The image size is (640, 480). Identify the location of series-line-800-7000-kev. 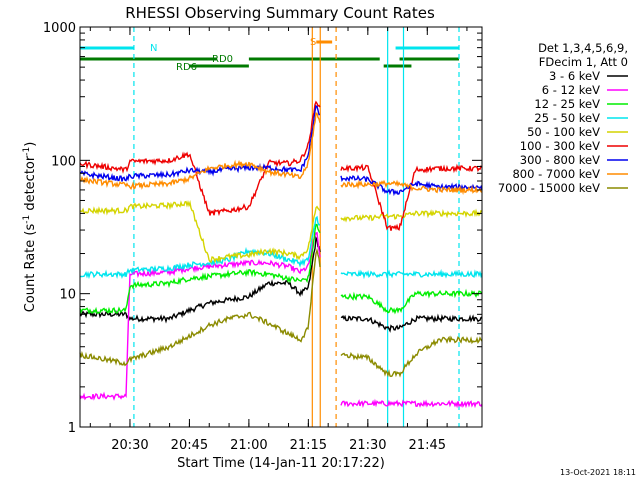
(281, 154).